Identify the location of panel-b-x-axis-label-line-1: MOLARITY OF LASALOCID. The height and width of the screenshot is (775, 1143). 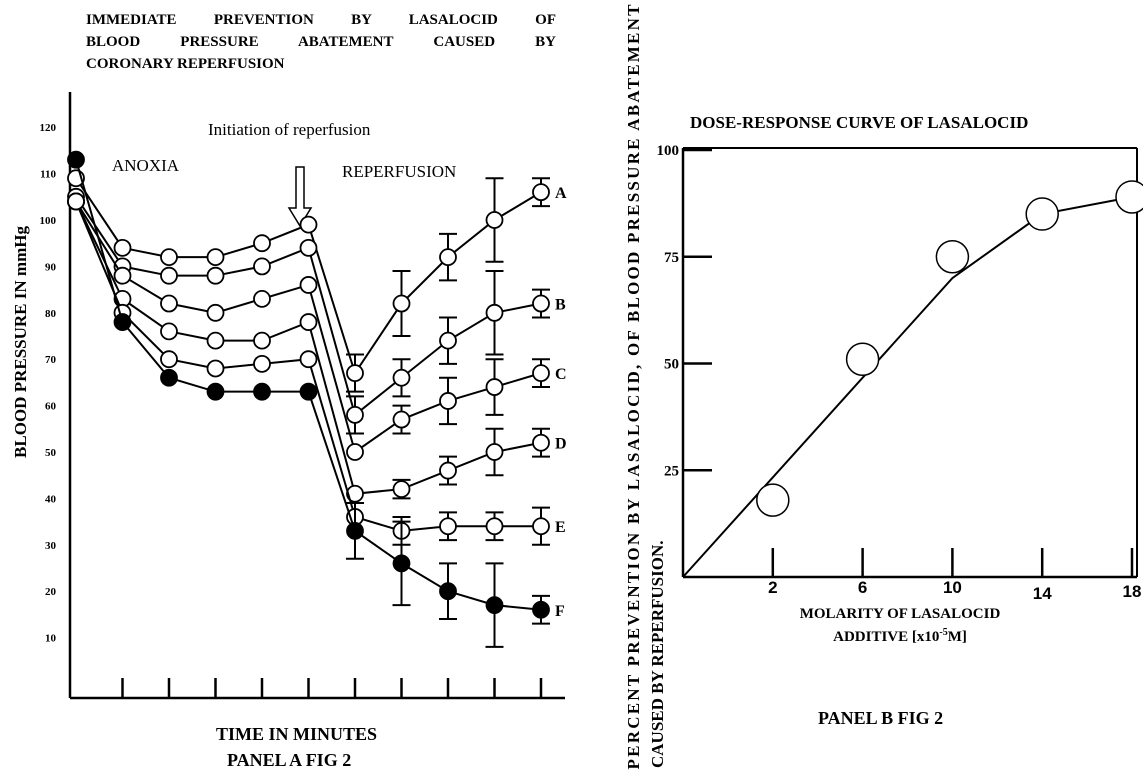
(900, 614).